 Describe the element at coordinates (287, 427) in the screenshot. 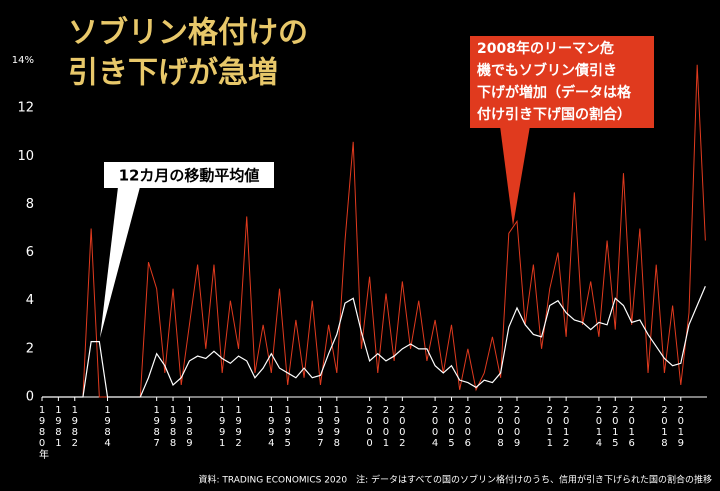

I see `x-tick-label: 1995` at that location.